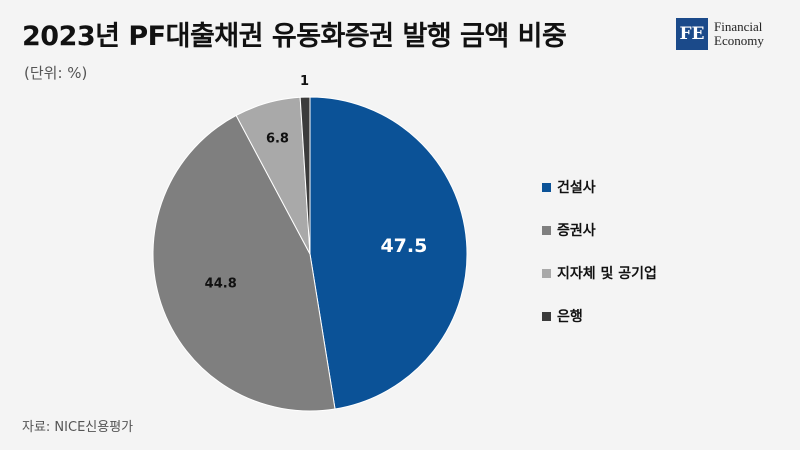 This screenshot has height=450, width=800. I want to click on legend-label-2: 지자체 및 공기업, so click(607, 274).